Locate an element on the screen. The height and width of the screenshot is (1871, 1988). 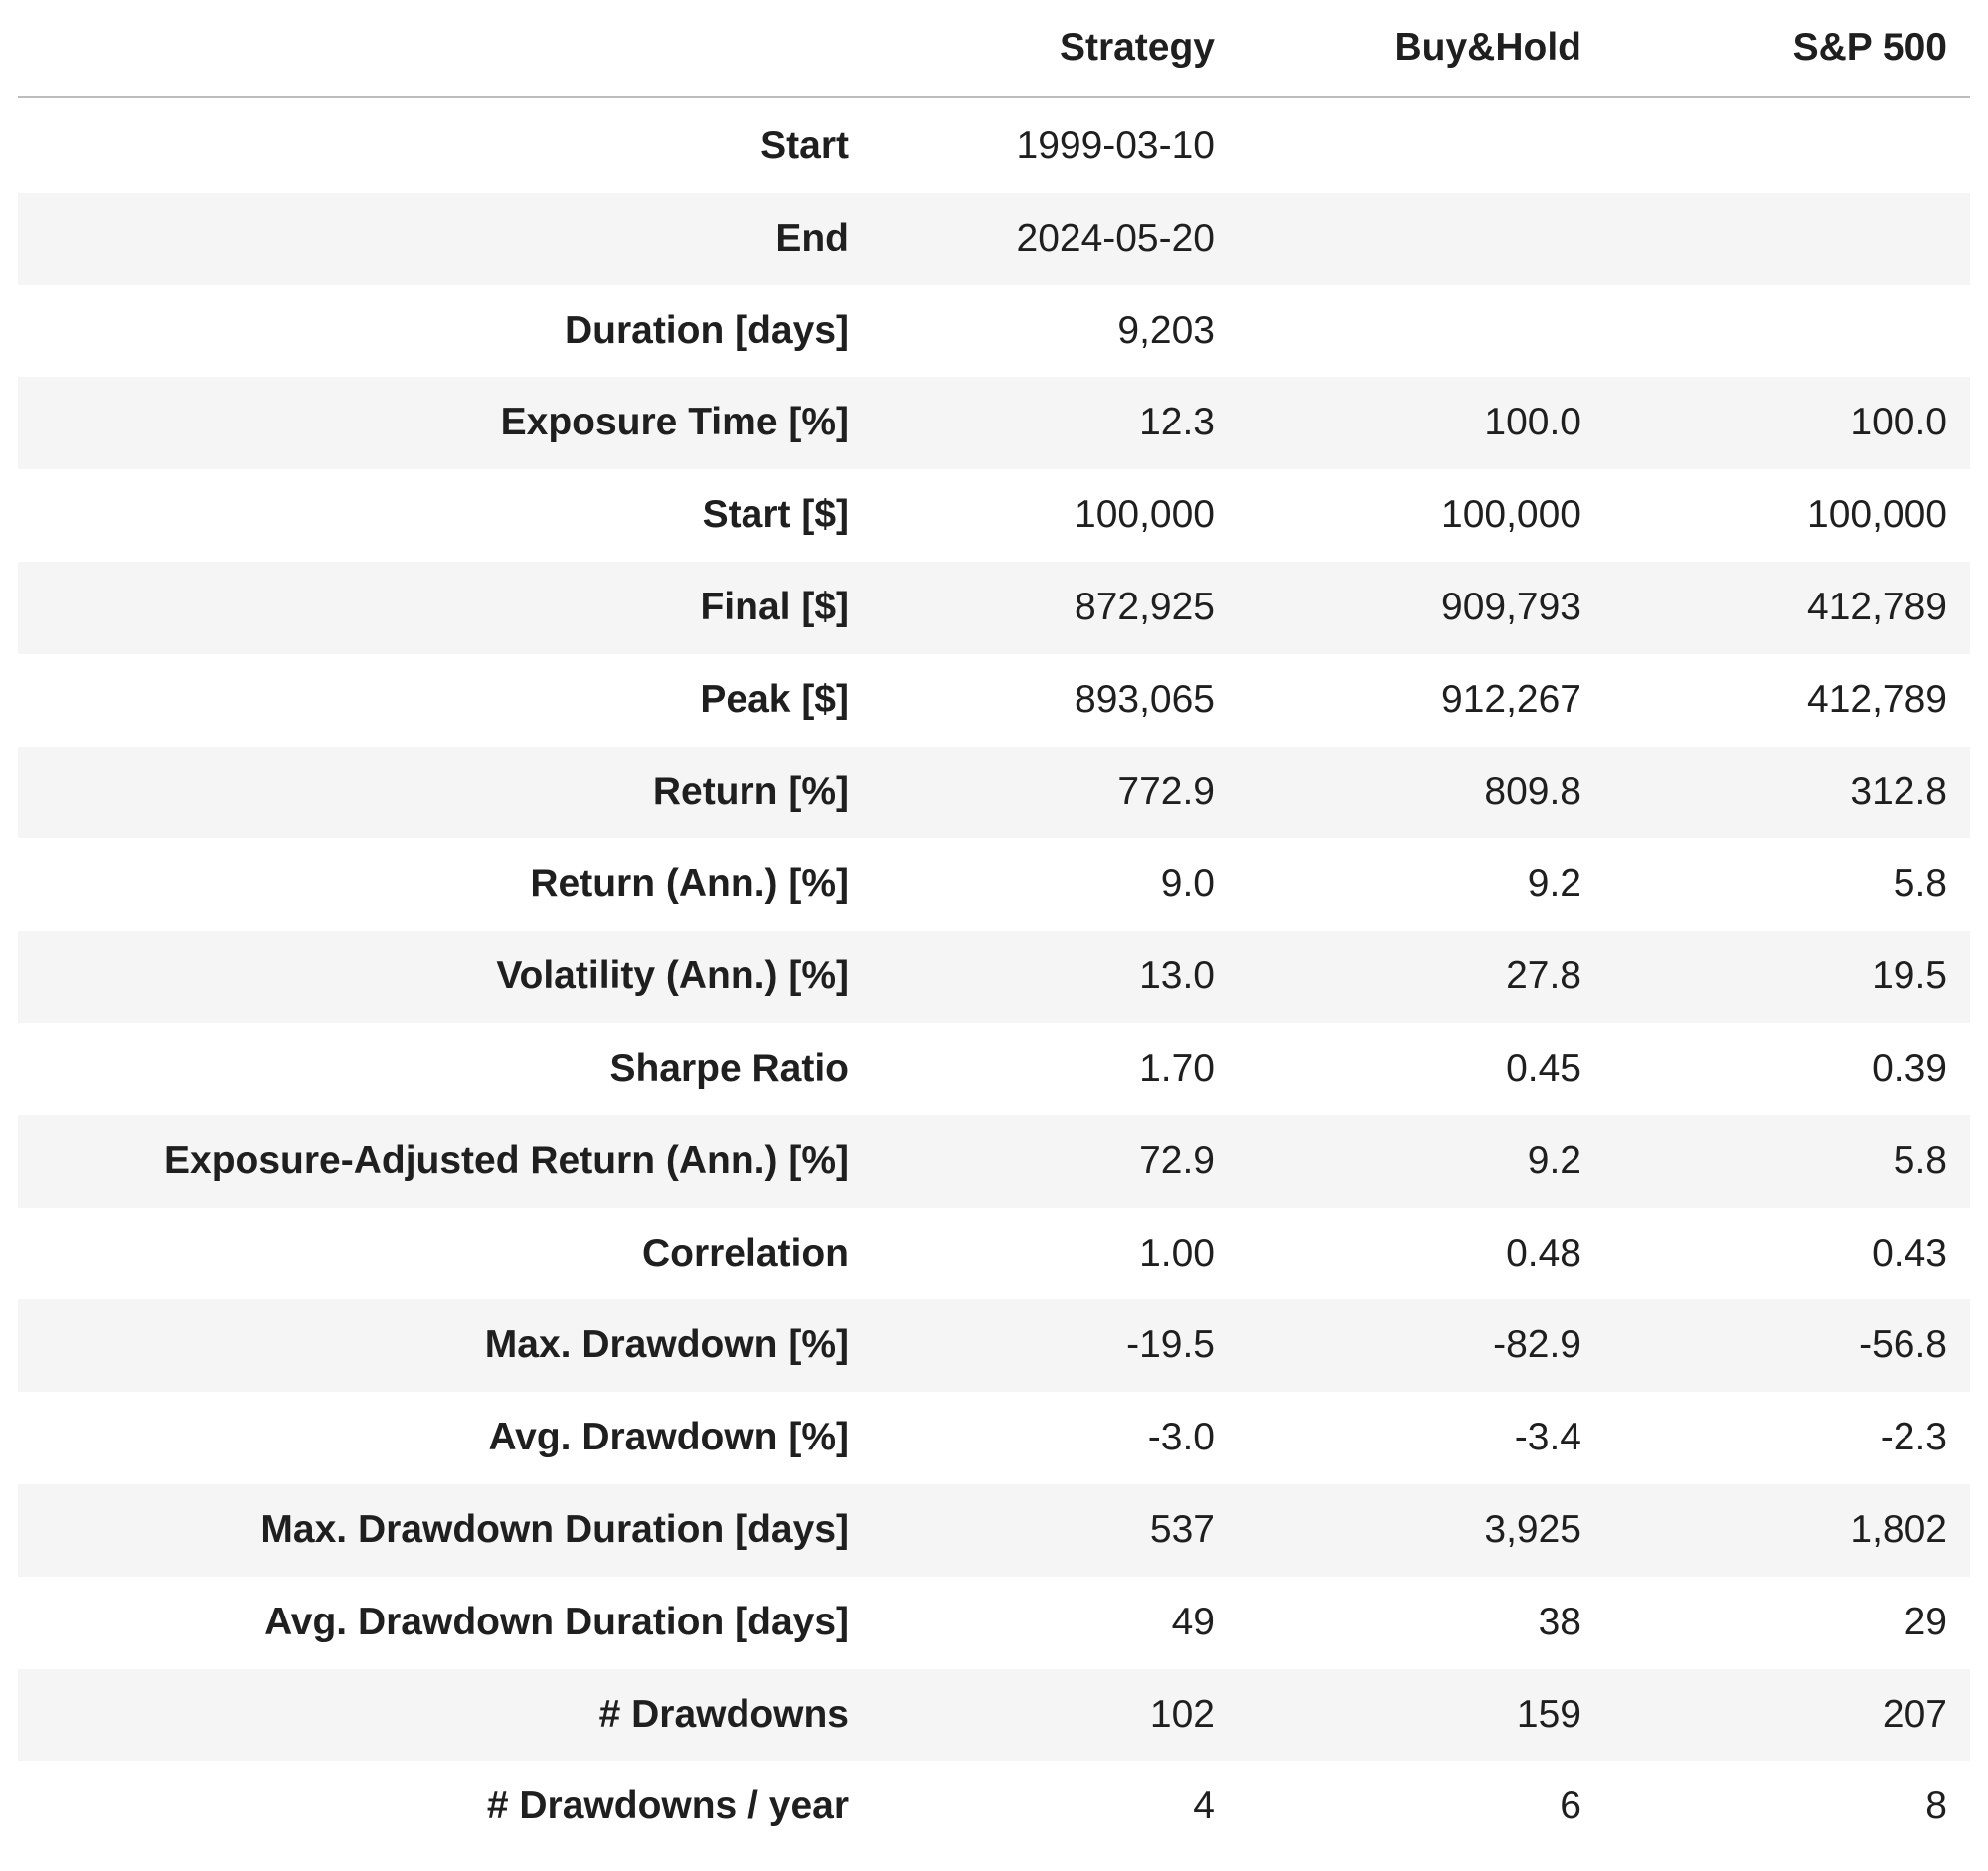
row-label: End is located at coordinates (812, 237).